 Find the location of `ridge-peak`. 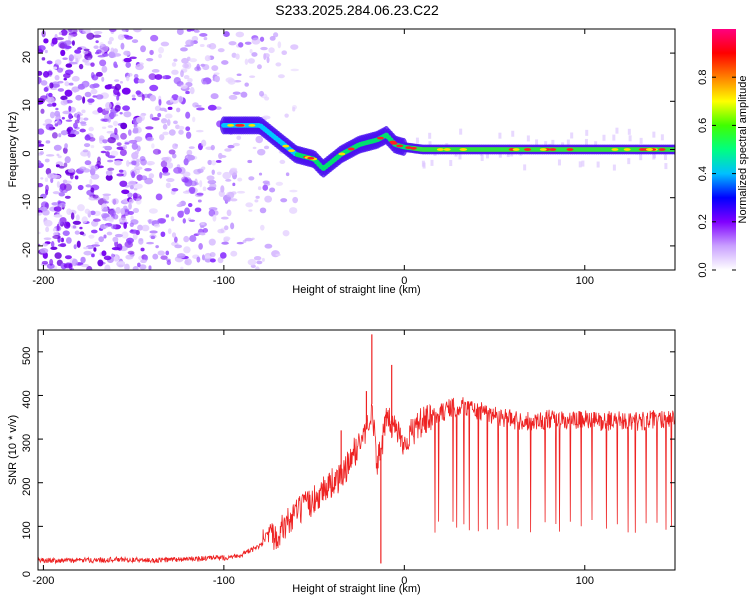

ridge-peak is located at coordinates (380, 138).